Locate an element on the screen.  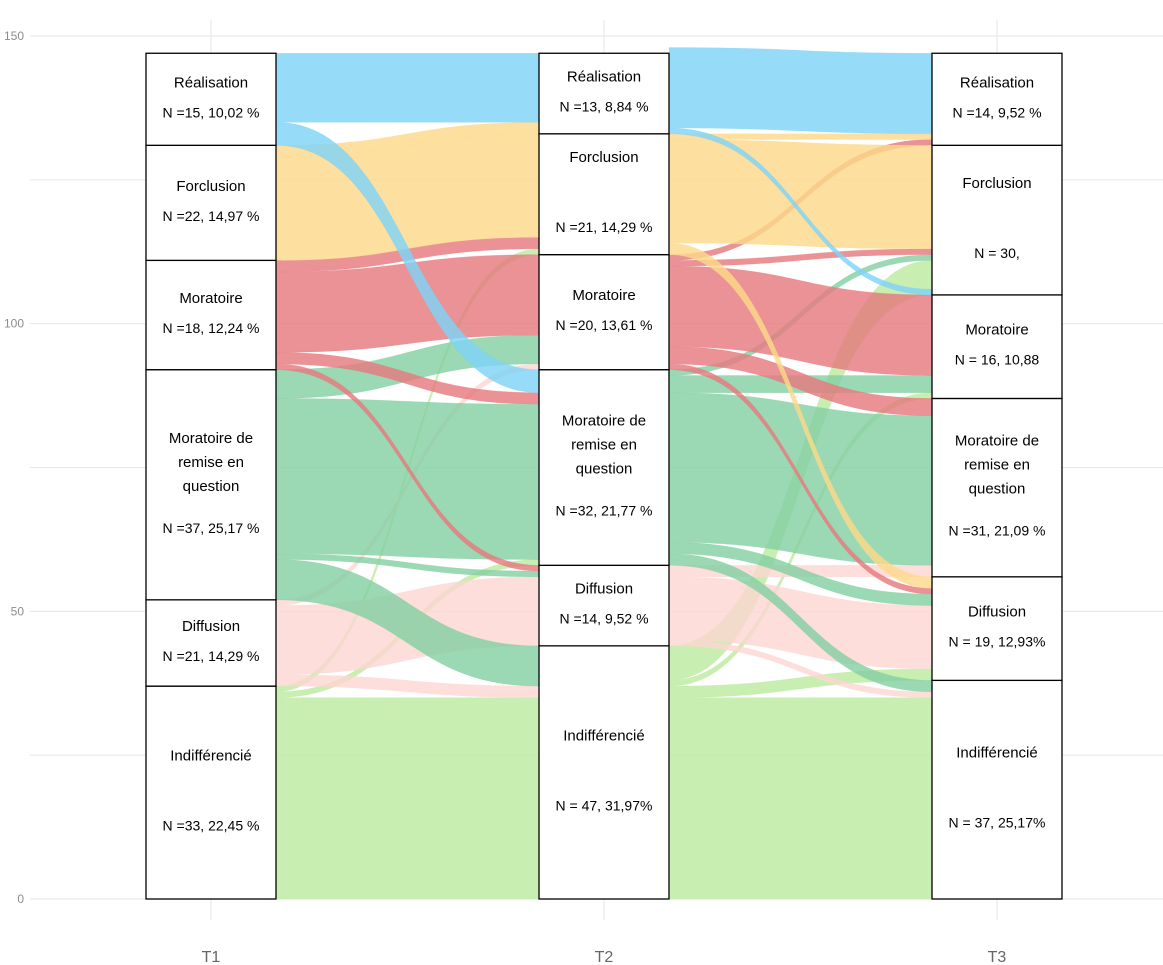
stratum-t3-diffusion-box is located at coordinates (997, 629).